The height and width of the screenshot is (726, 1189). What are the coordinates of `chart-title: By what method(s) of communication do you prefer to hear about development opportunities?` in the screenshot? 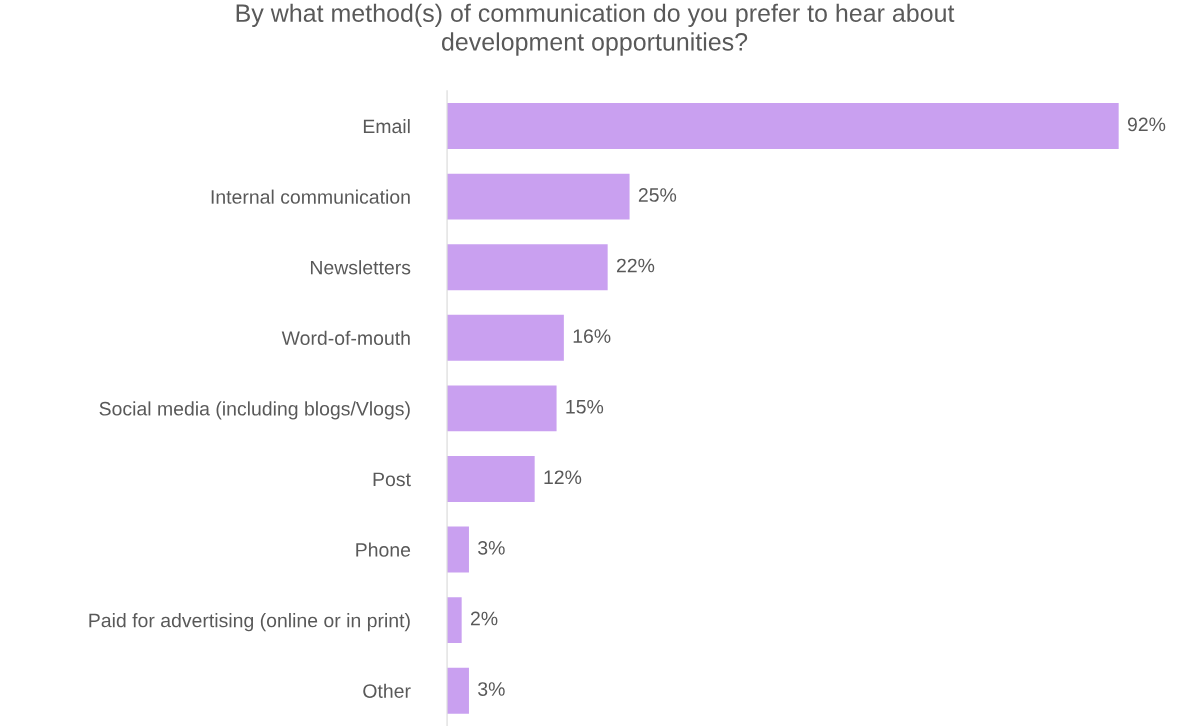 It's located at (595, 29).